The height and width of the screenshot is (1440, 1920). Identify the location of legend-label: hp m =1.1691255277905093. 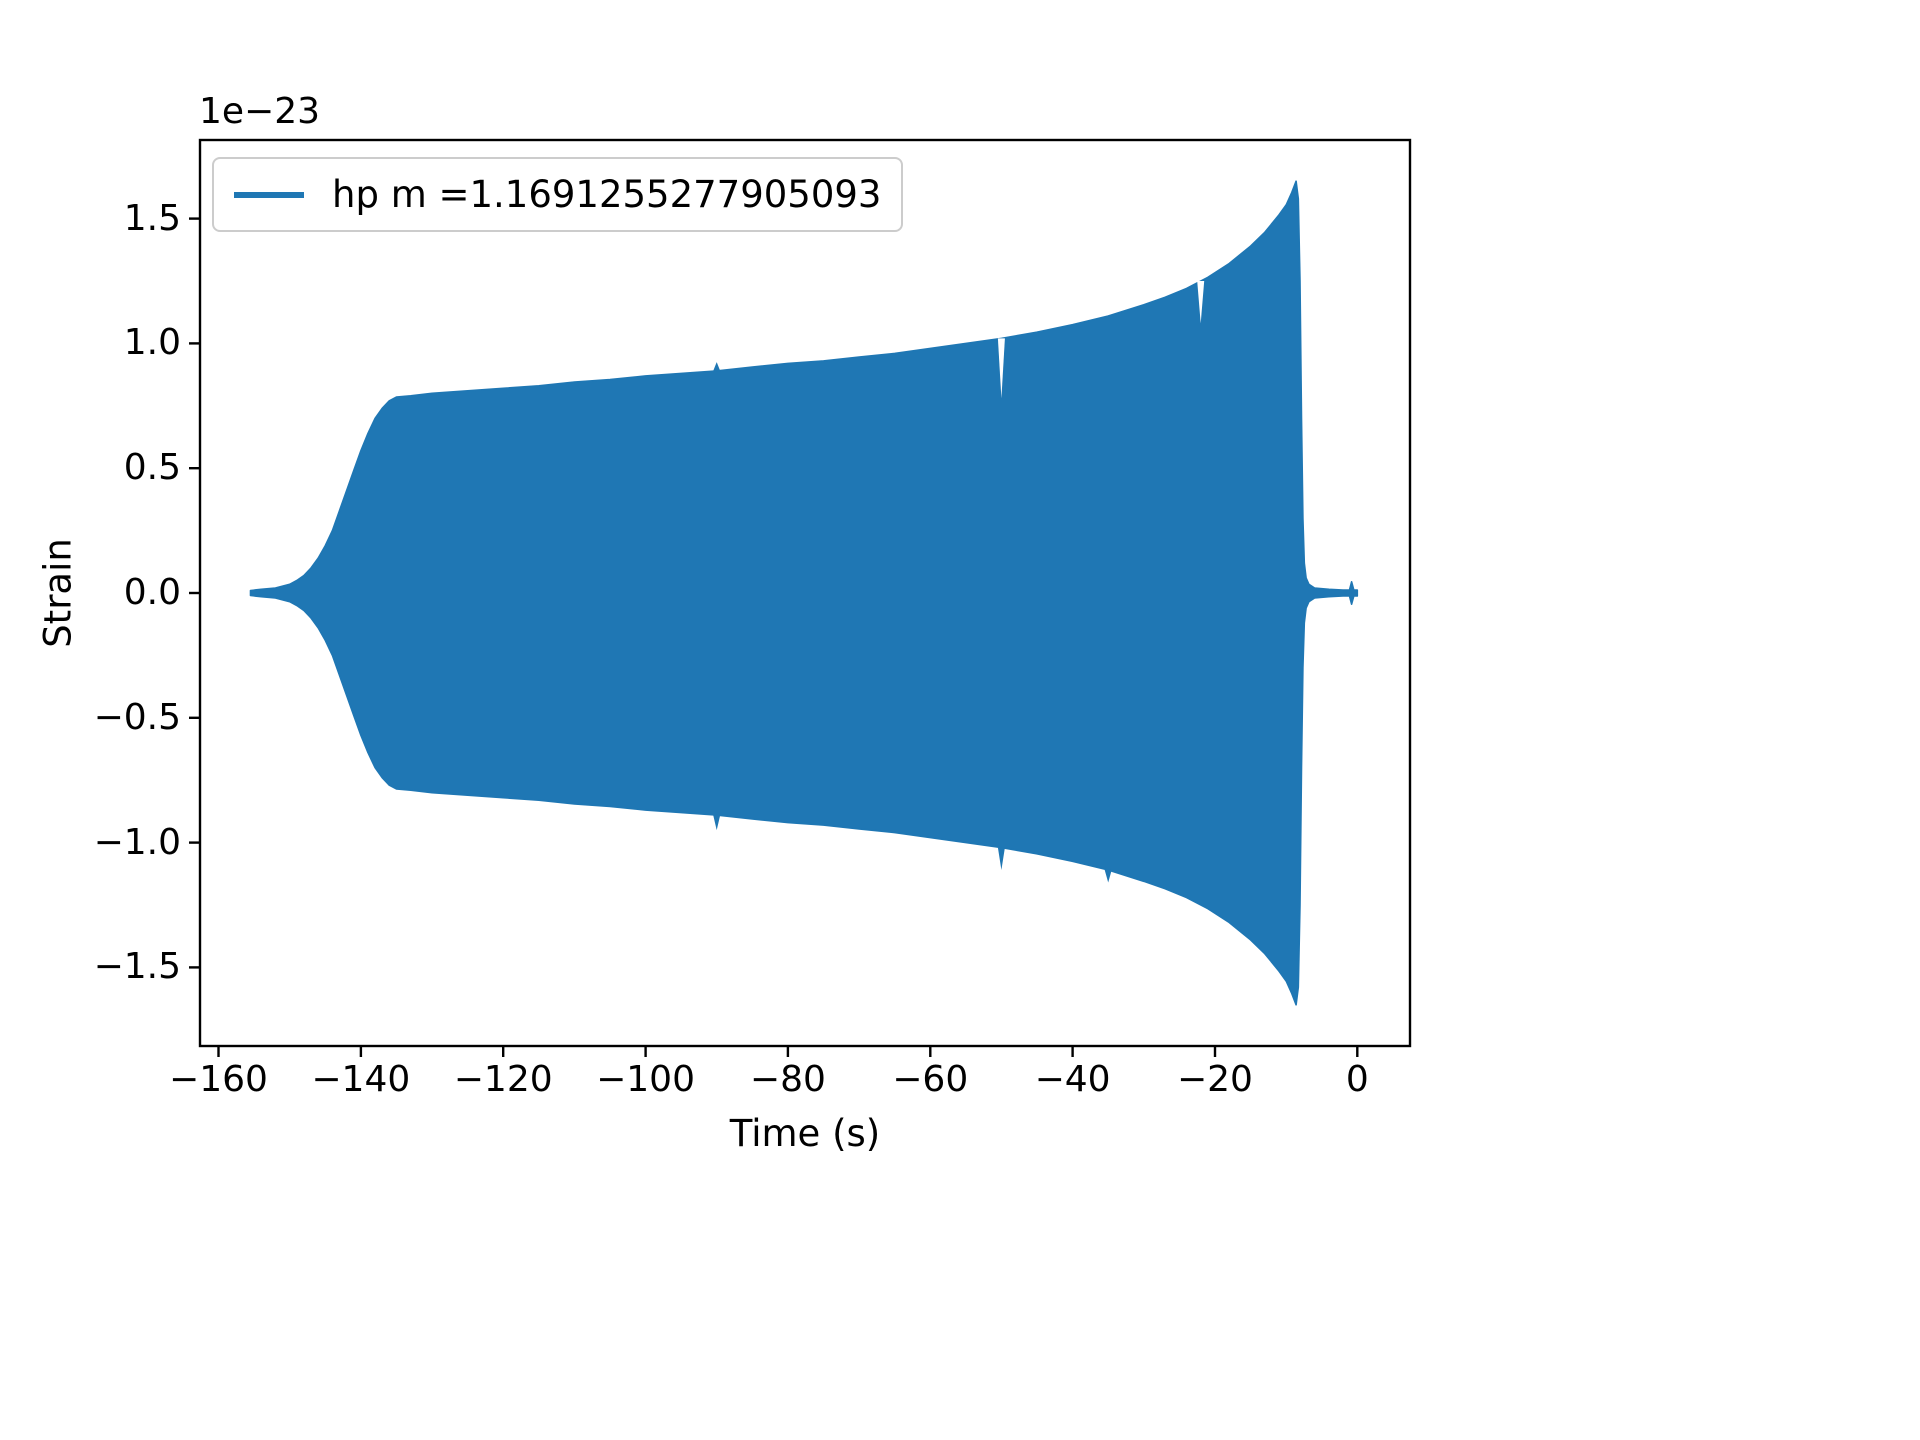
(607, 194).